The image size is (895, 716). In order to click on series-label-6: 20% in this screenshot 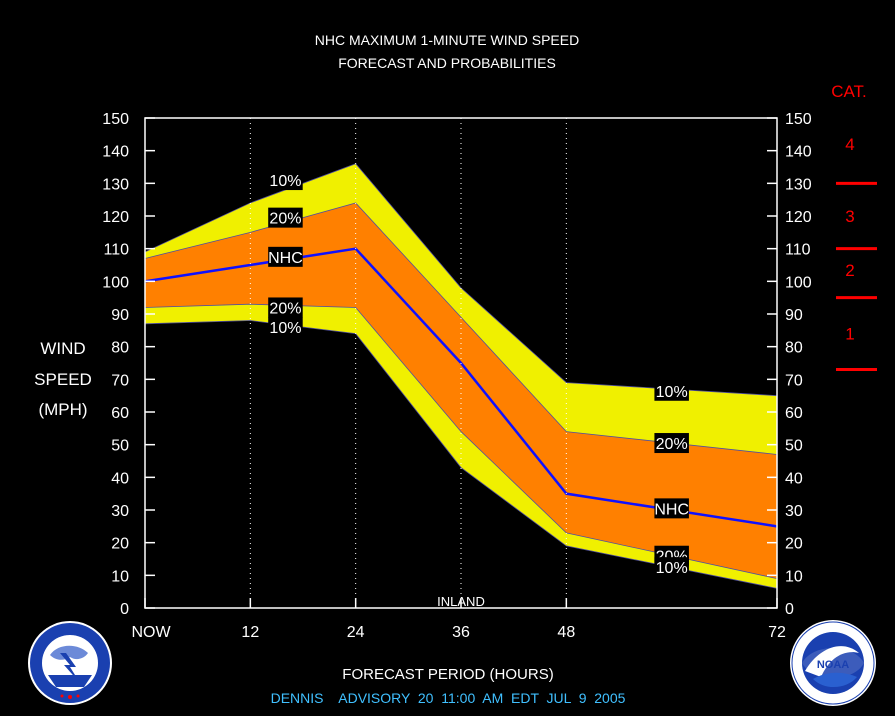, I will do `click(672, 444)`.